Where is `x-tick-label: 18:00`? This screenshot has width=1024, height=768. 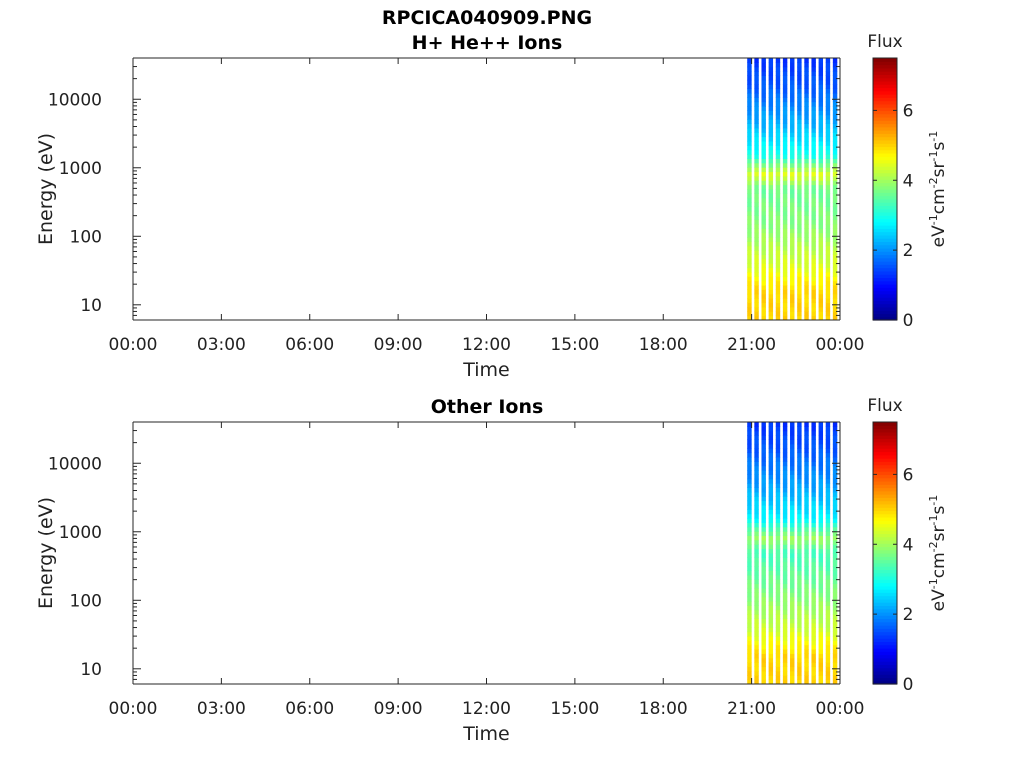
x-tick-label: 18:00 is located at coordinates (663, 709).